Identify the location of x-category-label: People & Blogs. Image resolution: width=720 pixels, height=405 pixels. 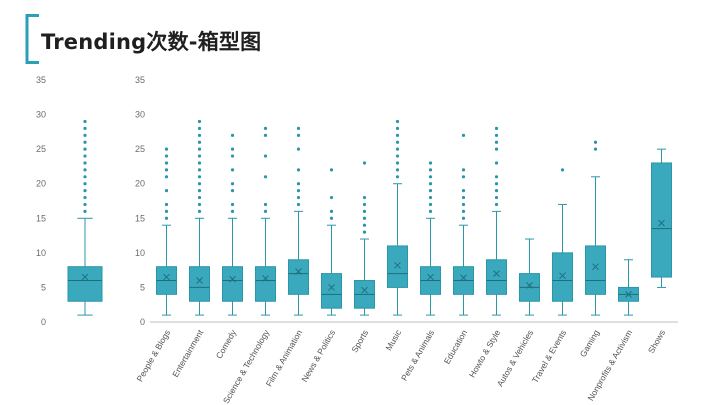
(154, 355).